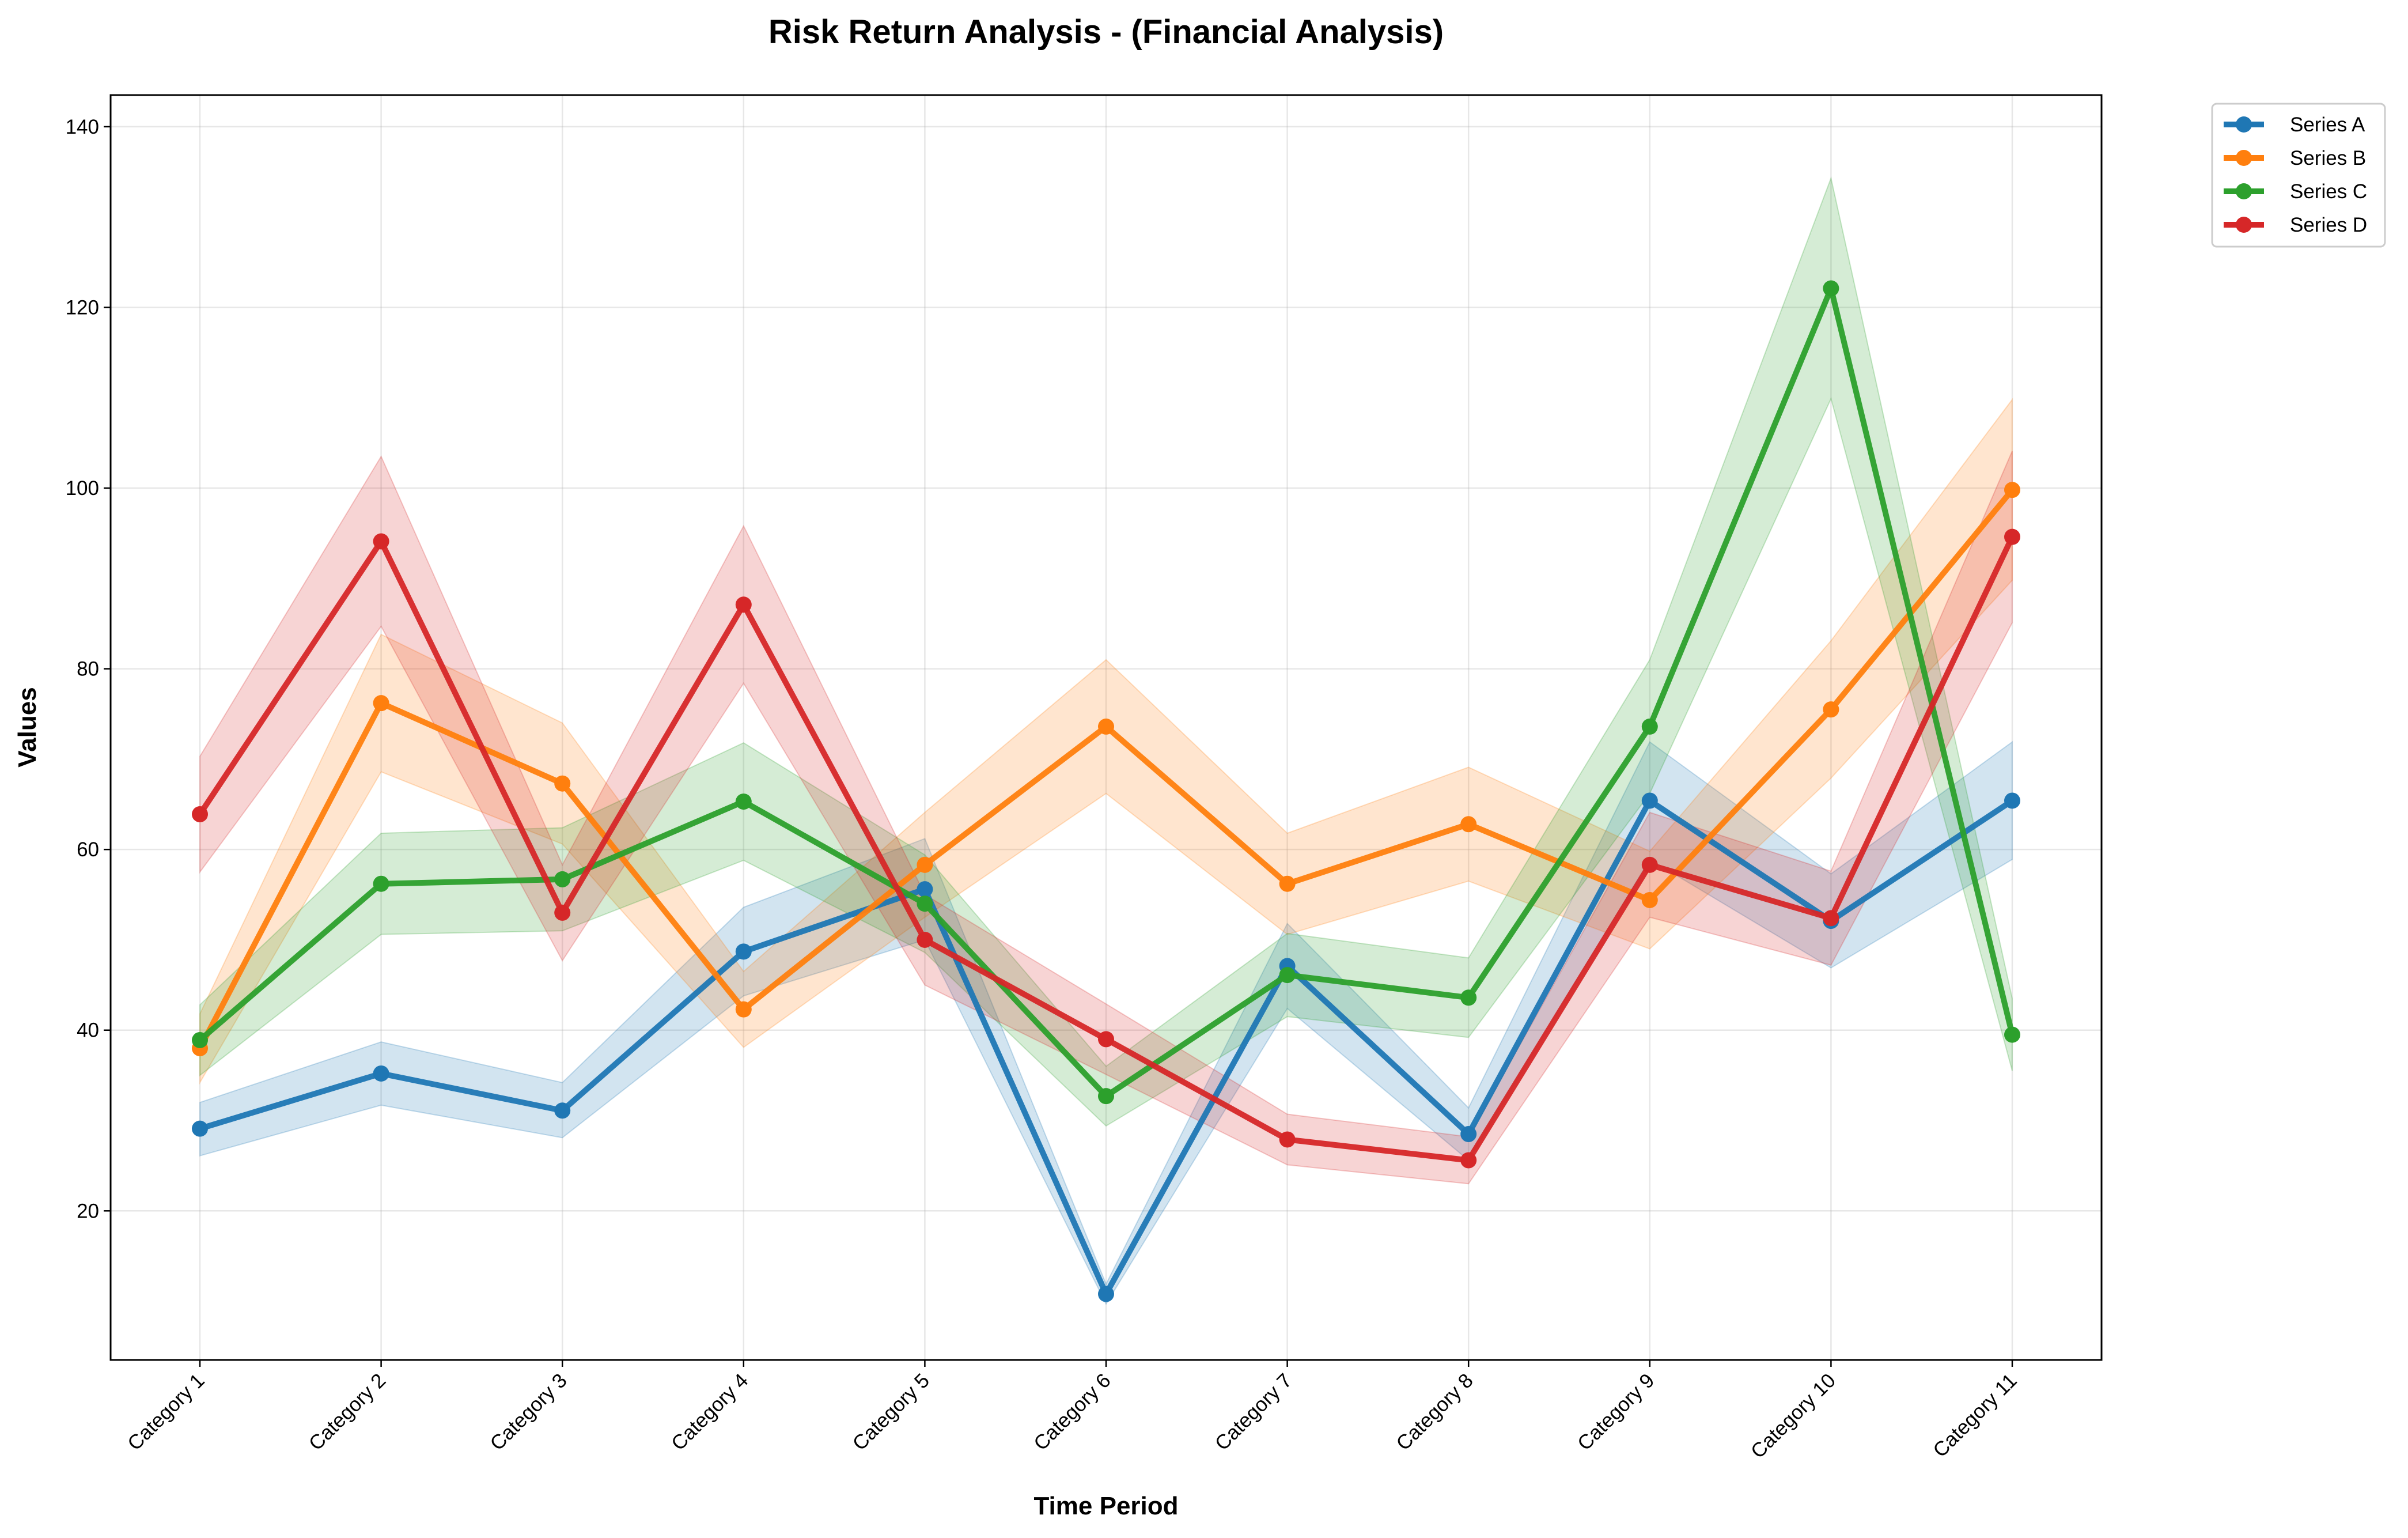 Image resolution: width=2408 pixels, height=1538 pixels. I want to click on series-a-legend-label: Series A, so click(2327, 125).